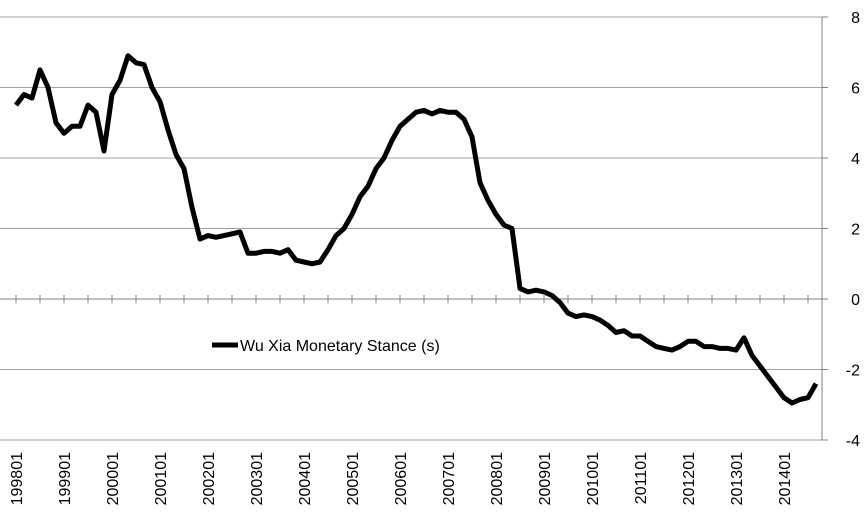 The width and height of the screenshot is (864, 528). What do you see at coordinates (689, 478) in the screenshot?
I see `x-tick-label: 201201` at bounding box center [689, 478].